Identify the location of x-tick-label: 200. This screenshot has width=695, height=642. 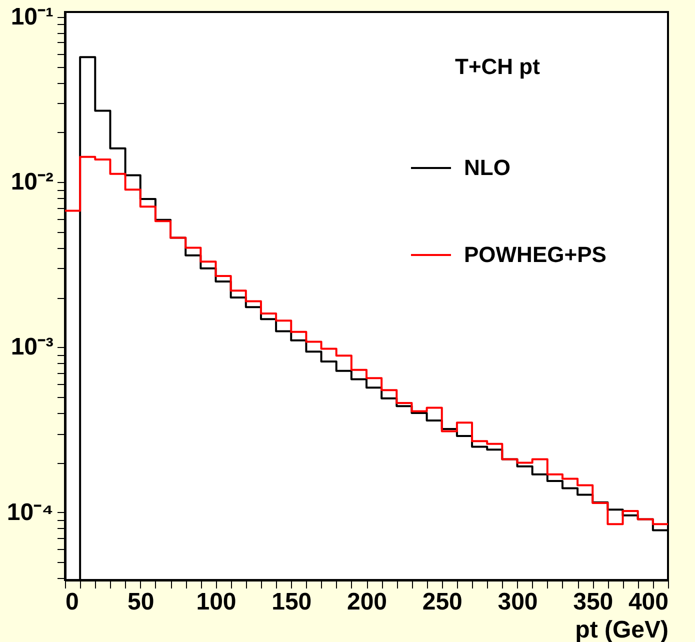
(367, 602).